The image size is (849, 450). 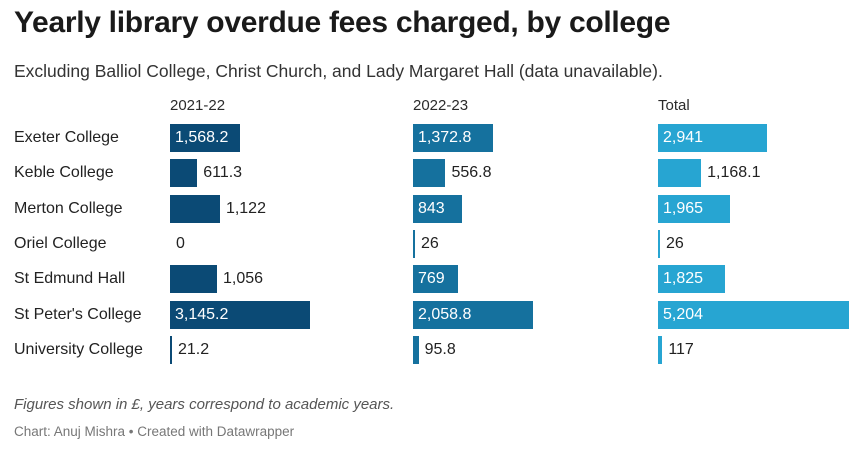 I want to click on bar-2021-22-university-college, so click(x=171, y=349).